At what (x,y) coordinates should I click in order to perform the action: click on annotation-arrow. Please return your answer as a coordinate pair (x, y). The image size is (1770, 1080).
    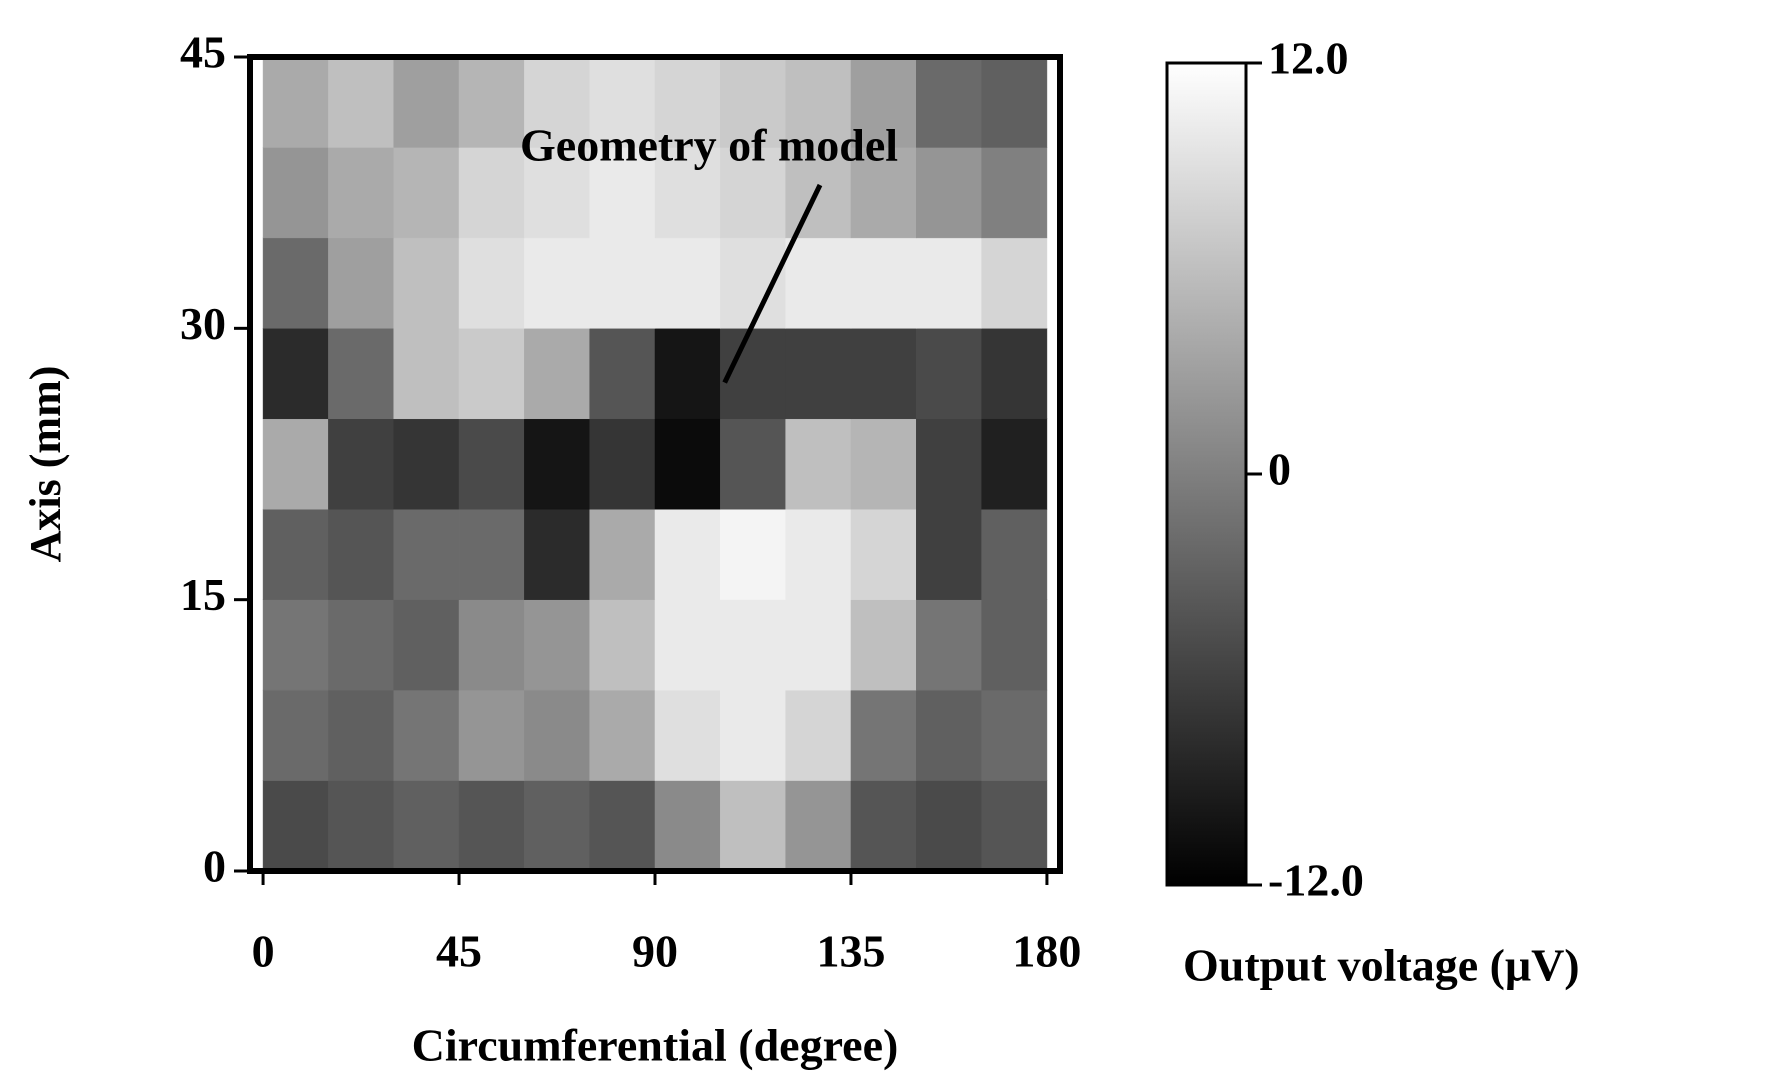
    Looking at the image, I should click on (772, 283).